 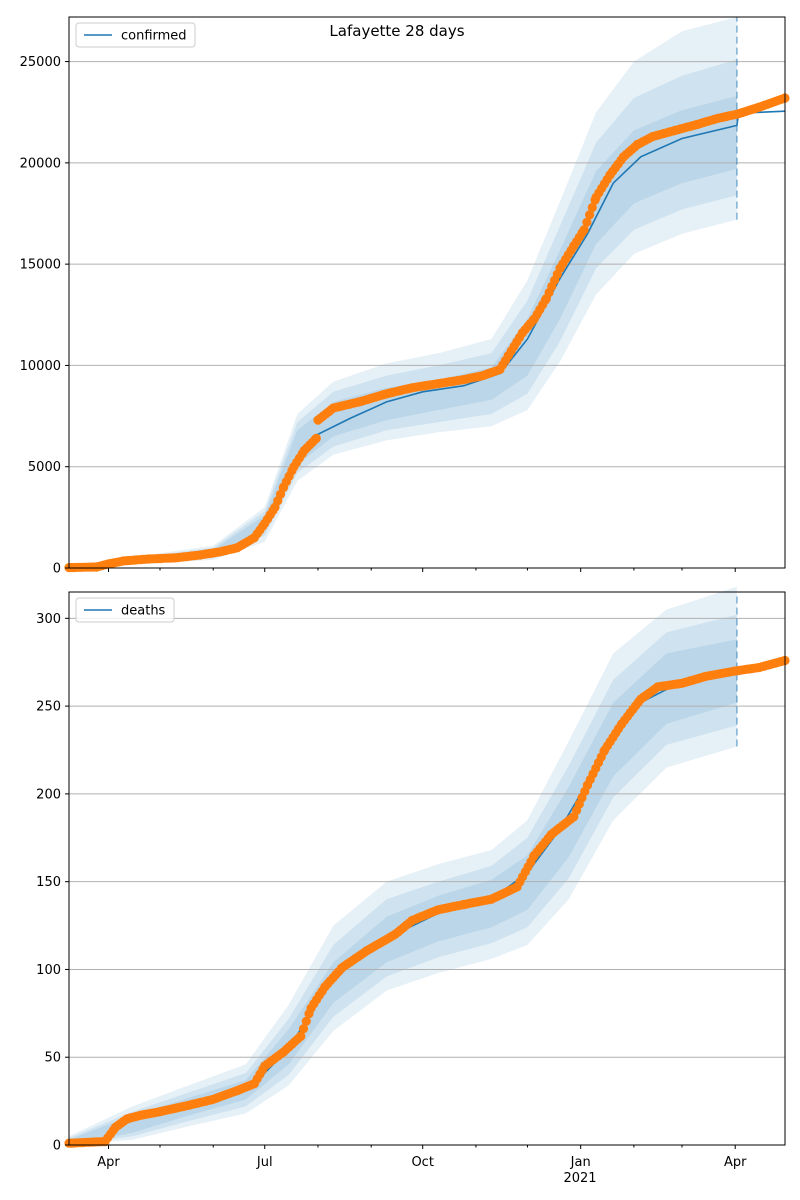 What do you see at coordinates (421, 570) in the screenshot?
I see `confirmed-x-axis` at bounding box center [421, 570].